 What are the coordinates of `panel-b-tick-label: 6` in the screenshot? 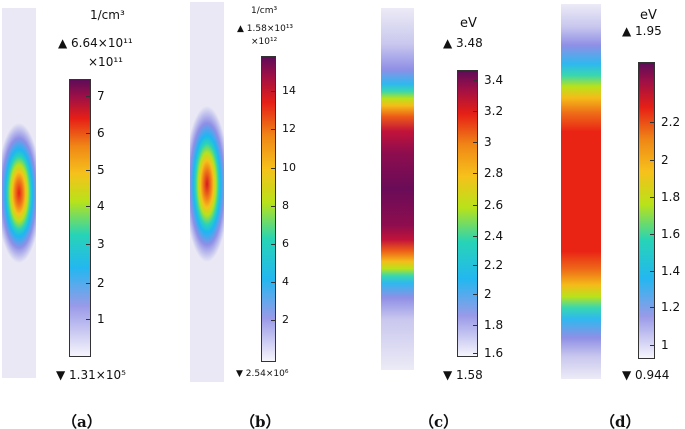 It's located at (285, 243).